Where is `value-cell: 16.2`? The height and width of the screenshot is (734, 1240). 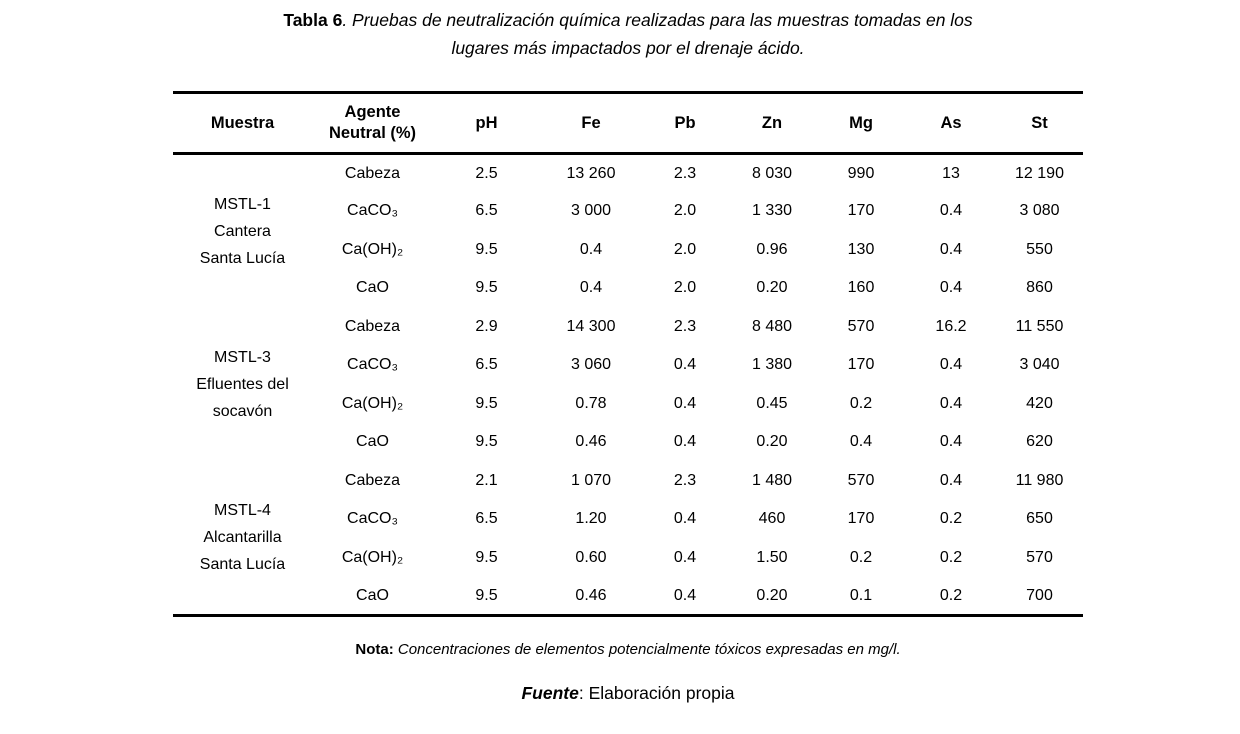
value-cell: 16.2 is located at coordinates (951, 326).